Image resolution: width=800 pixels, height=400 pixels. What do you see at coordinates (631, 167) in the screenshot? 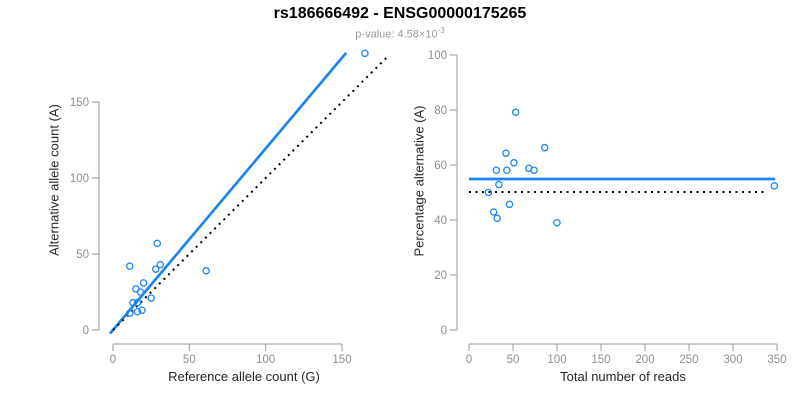
I see `right-data-points` at bounding box center [631, 167].